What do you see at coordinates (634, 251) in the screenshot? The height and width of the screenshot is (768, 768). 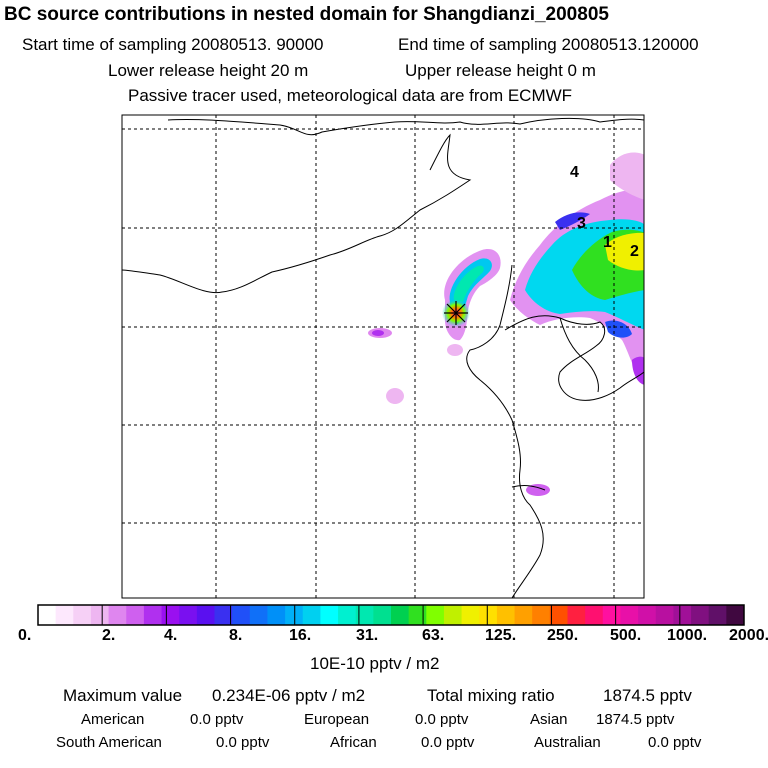 I see `site-marker-2: 2` at bounding box center [634, 251].